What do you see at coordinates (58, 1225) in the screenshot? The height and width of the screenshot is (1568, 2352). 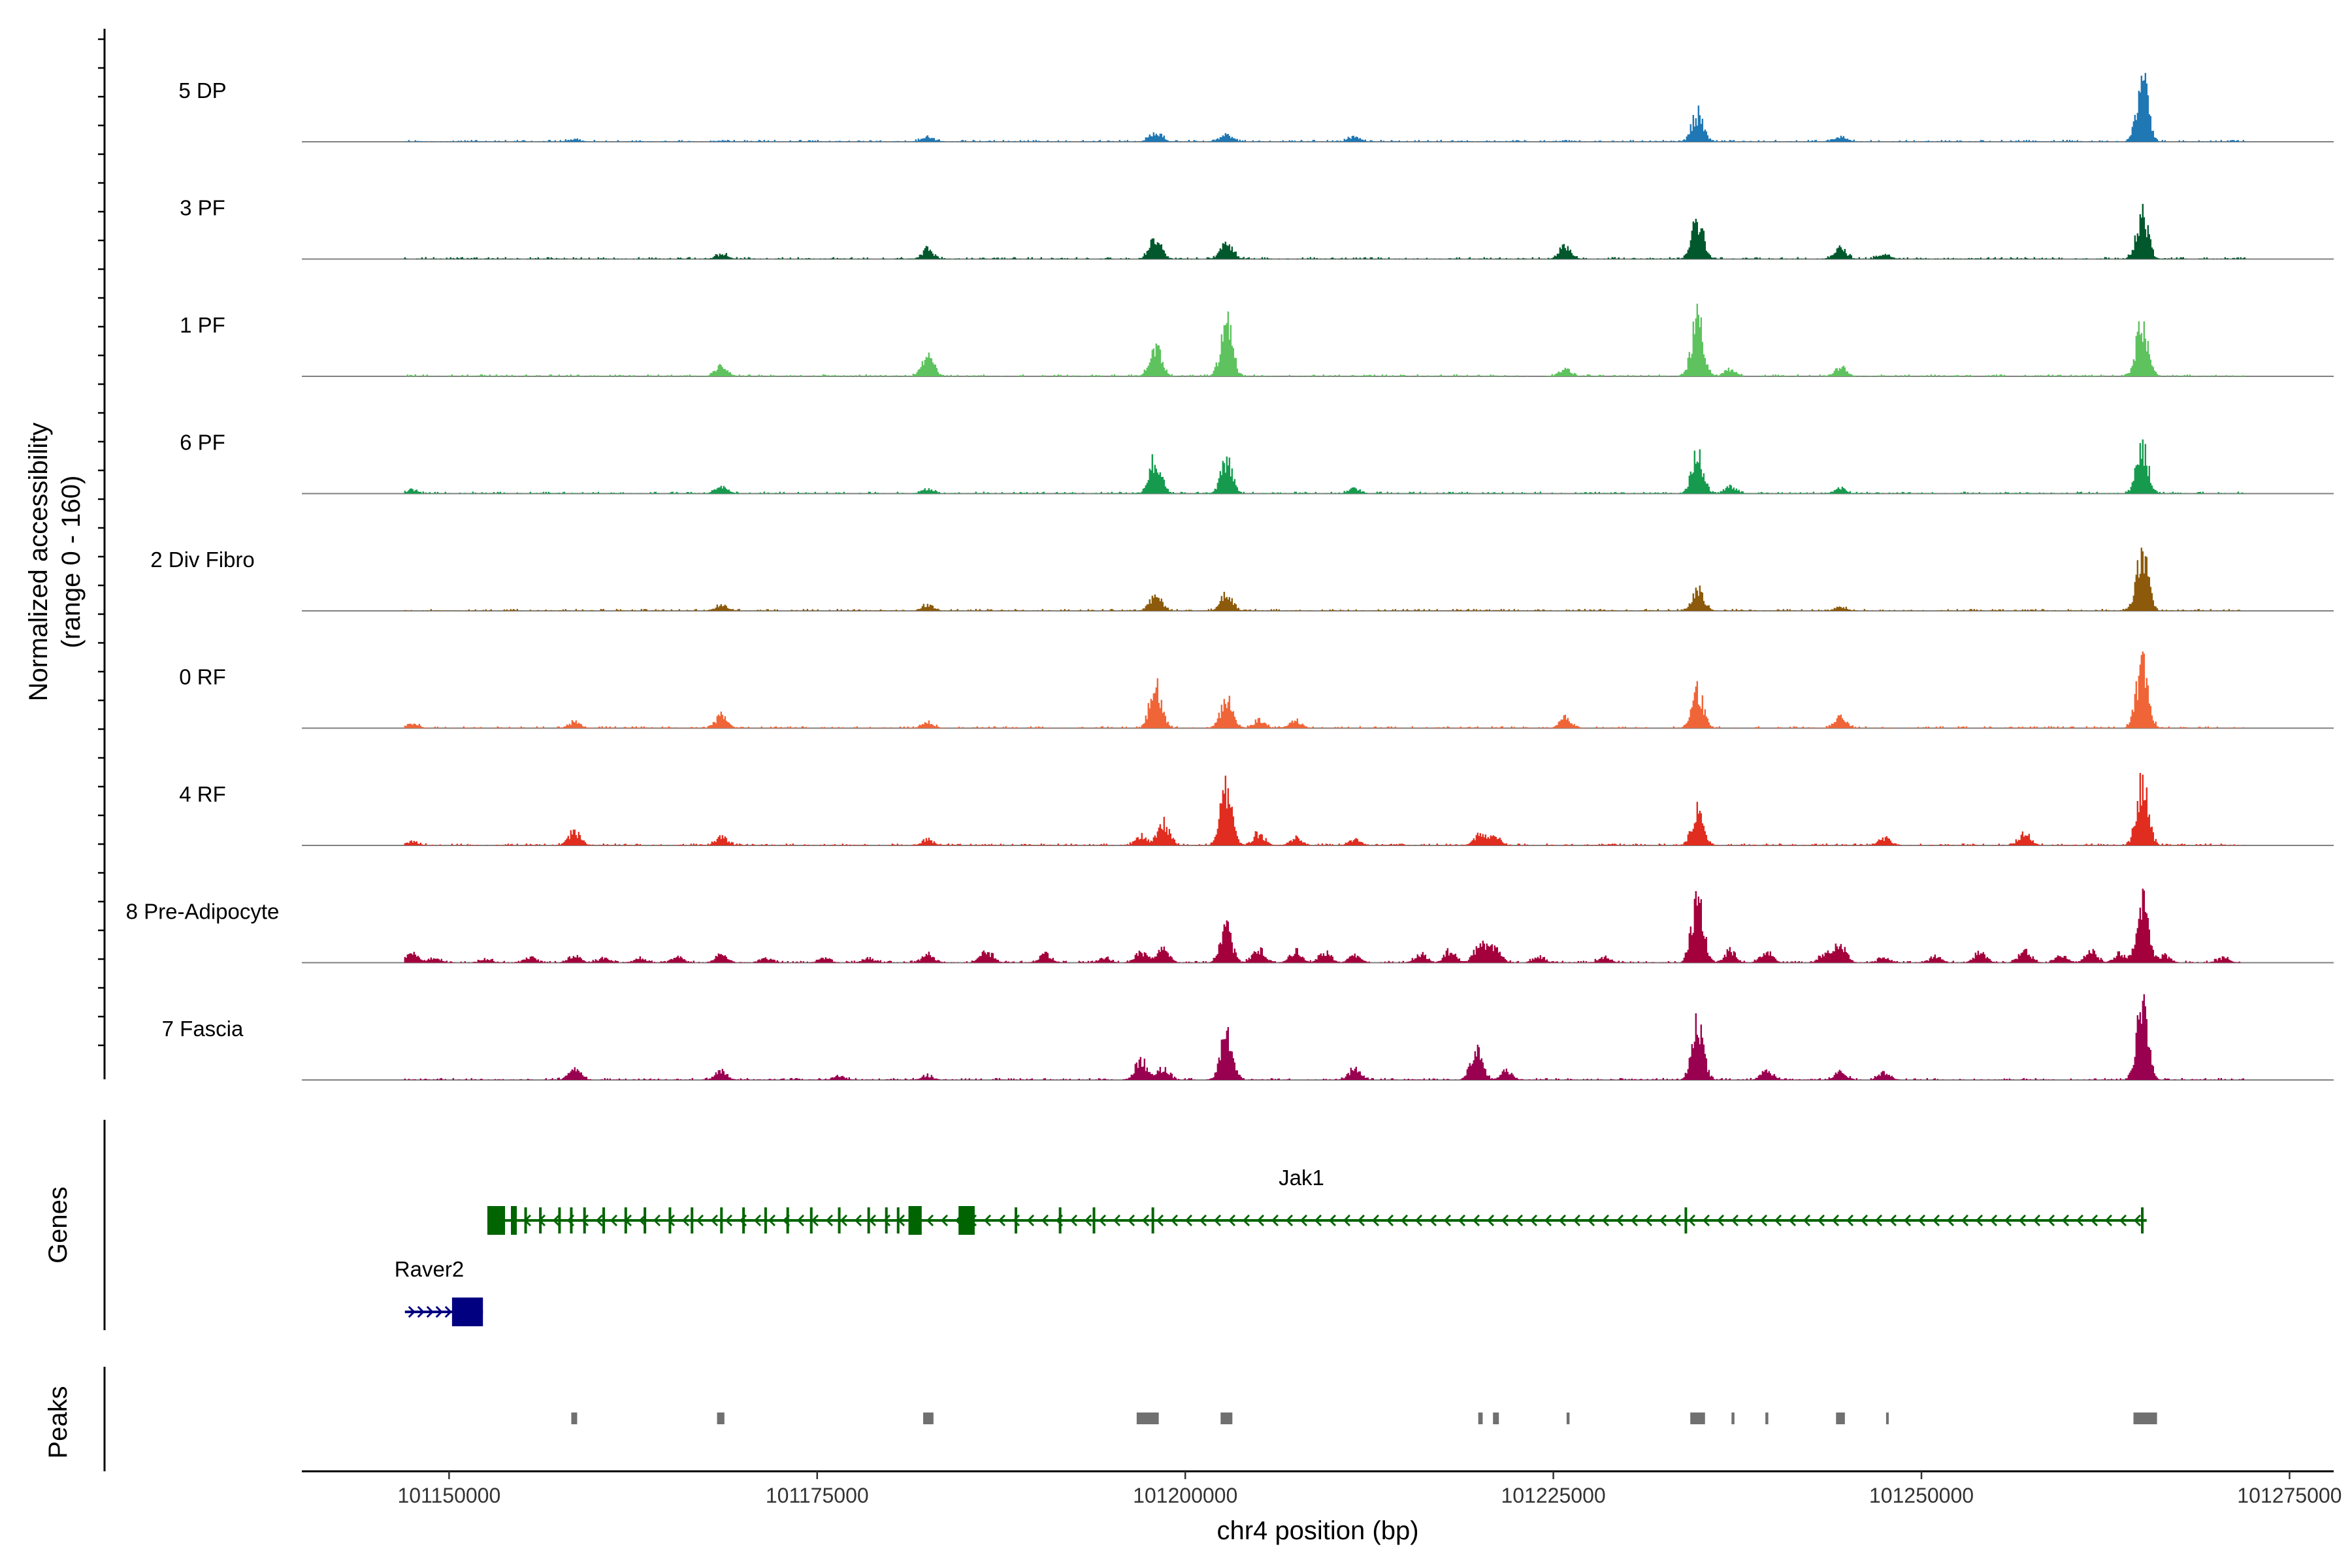 I see `genes-panel-label: Genes` at bounding box center [58, 1225].